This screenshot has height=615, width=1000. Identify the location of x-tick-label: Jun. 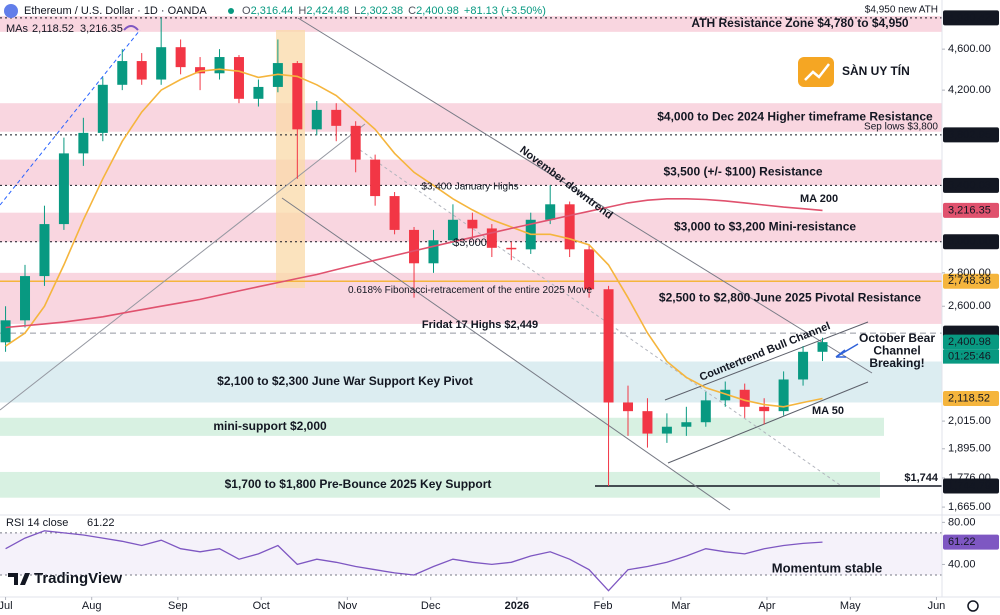
(937, 606).